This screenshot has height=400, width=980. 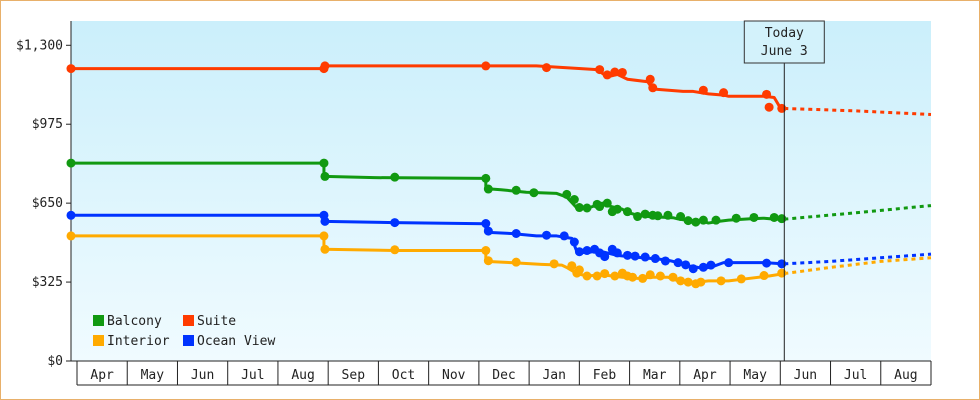 I want to click on today-marker: Today June 3, so click(x=784, y=190).